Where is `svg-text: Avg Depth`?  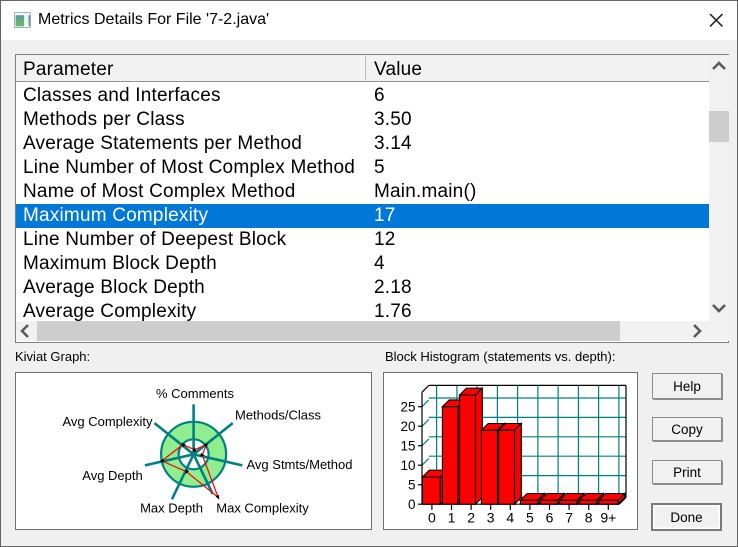
svg-text: Avg Depth is located at coordinates (112, 475).